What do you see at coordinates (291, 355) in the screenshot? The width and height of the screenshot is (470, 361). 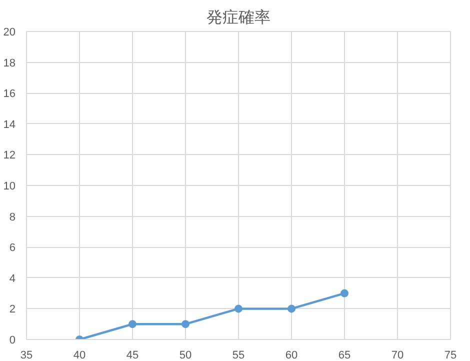 I see `x-tick-label: 60` at bounding box center [291, 355].